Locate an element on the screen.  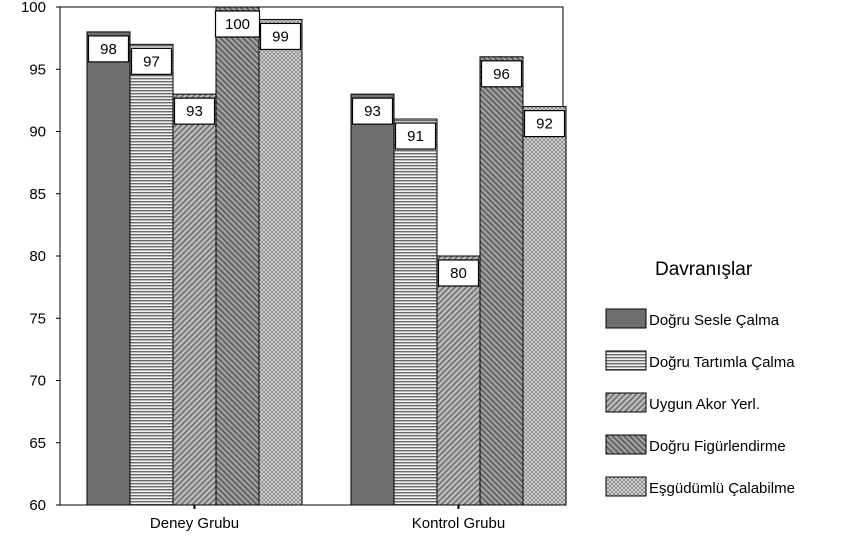
data-label: 92 is located at coordinates (544, 124).